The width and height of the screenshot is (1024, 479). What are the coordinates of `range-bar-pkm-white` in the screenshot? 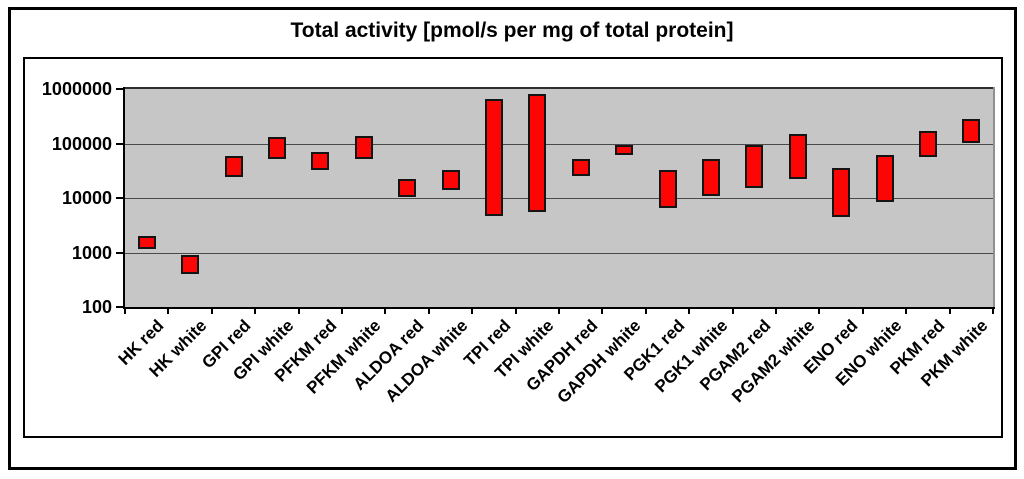 It's located at (971, 131).